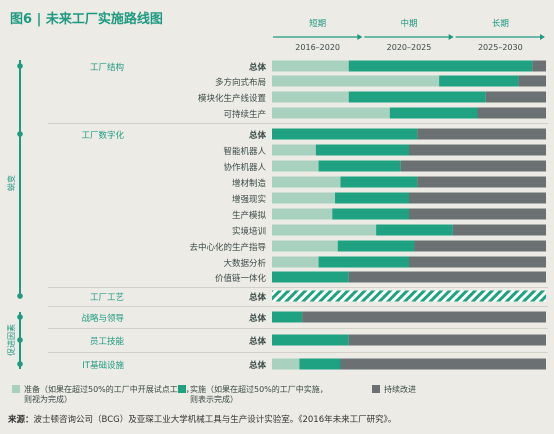 This screenshot has height=434, width=554. Describe the element at coordinates (409, 296) in the screenshot. I see `bar-hatched` at that location.